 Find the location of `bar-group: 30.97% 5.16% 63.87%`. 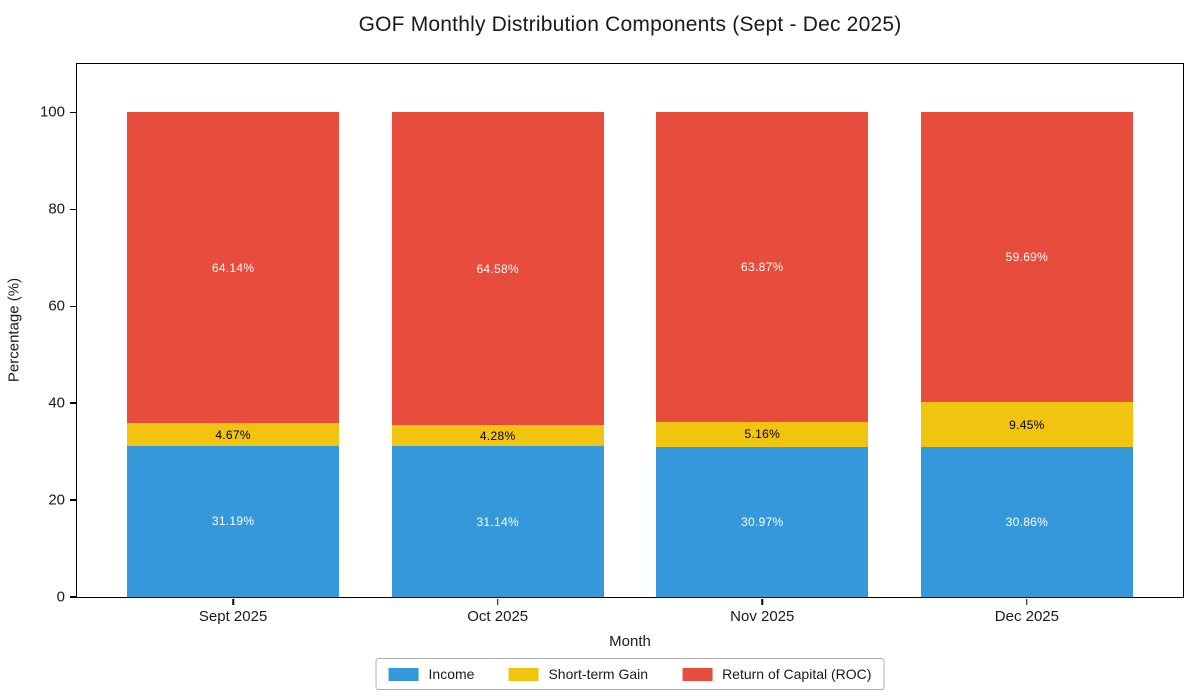

bar-group: 30.97% 5.16% 63.87% is located at coordinates (762, 330).